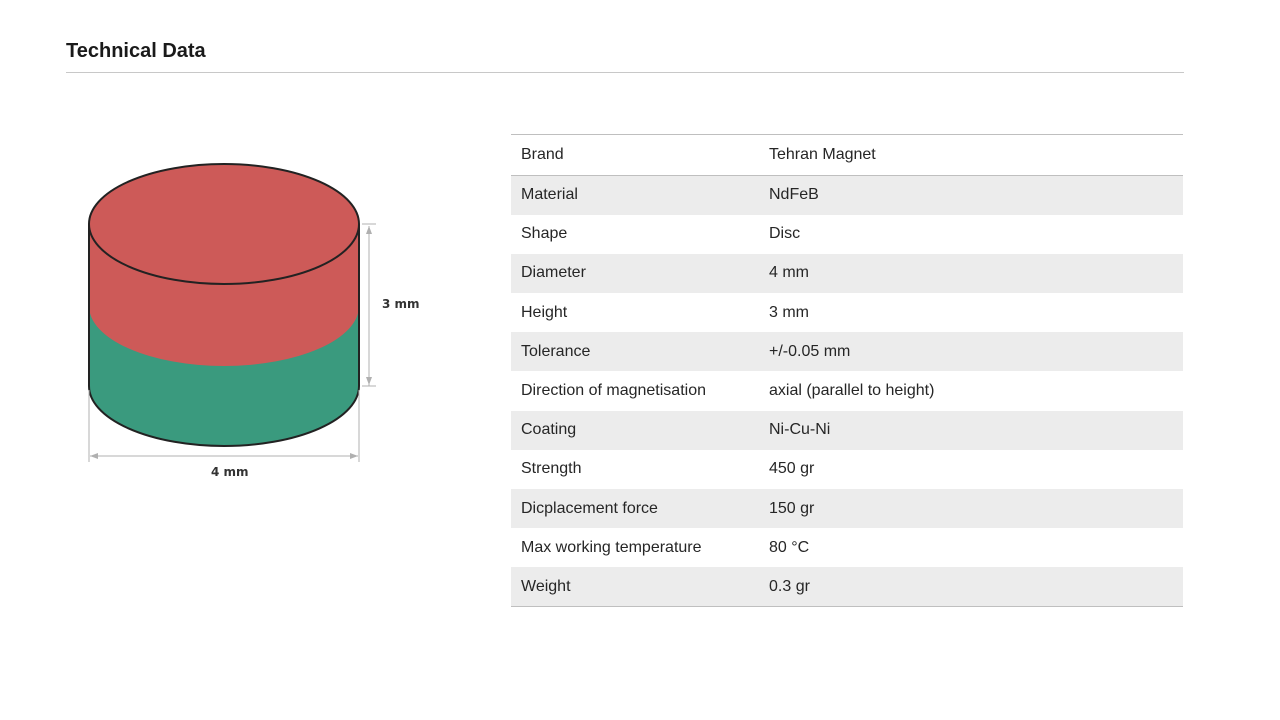 The image size is (1280, 720). Describe the element at coordinates (822, 154) in the screenshot. I see `spec-value: Tehran Magnet` at that location.